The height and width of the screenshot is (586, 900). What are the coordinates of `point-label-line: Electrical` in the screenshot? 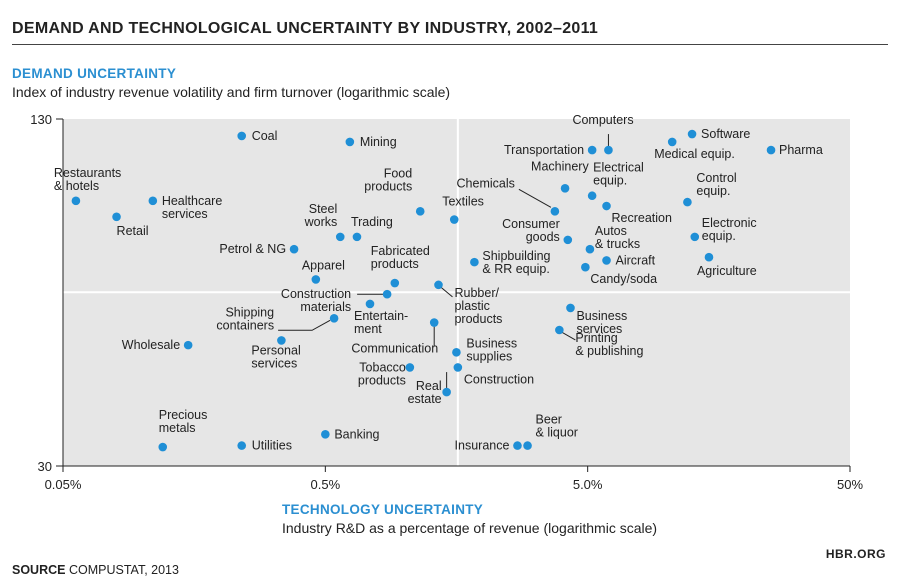 It's located at (618, 168).